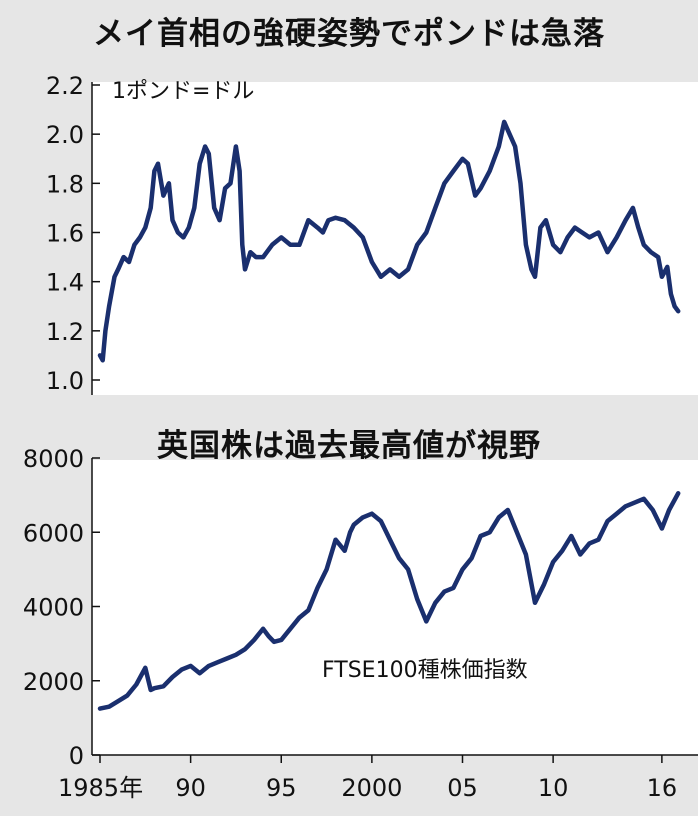 This screenshot has height=816, width=698. I want to click on ftse-xtick-label: 1985年, so click(100, 788).